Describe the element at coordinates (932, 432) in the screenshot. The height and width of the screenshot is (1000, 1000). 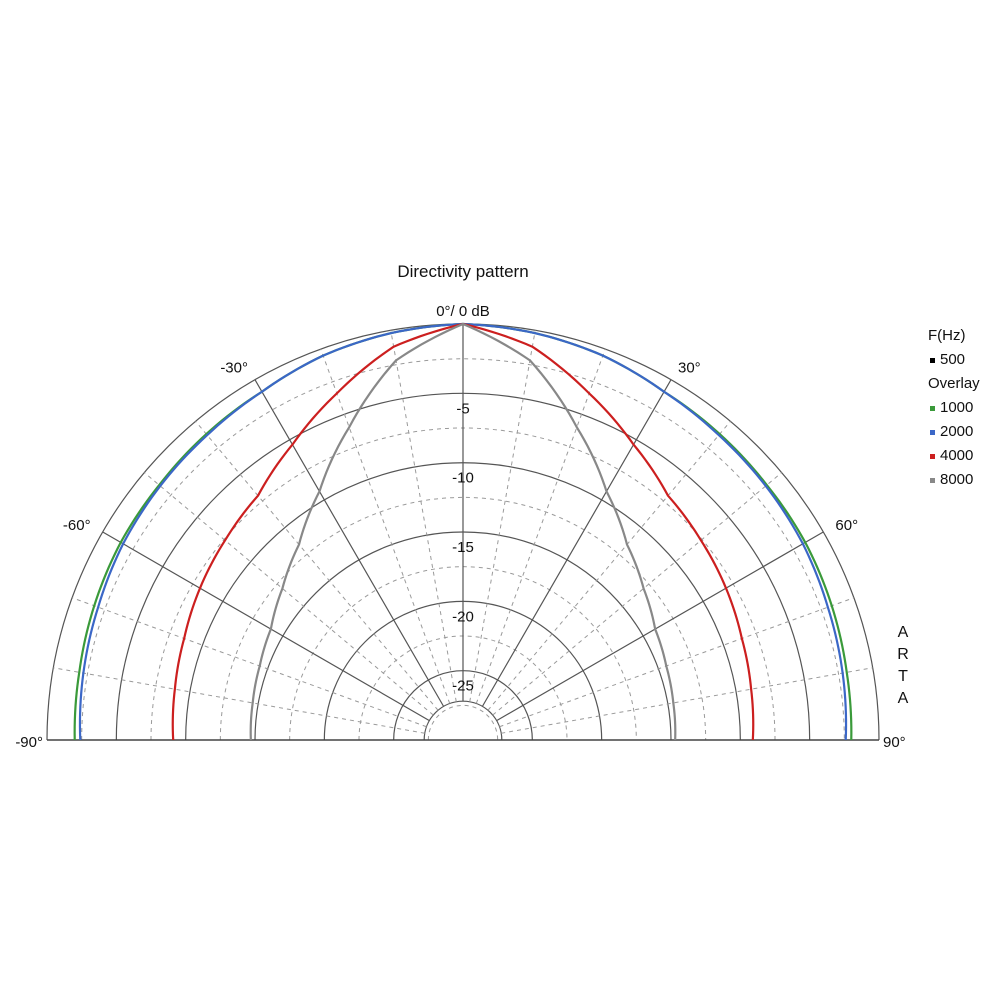
I see `legend-swatch-2000` at that location.